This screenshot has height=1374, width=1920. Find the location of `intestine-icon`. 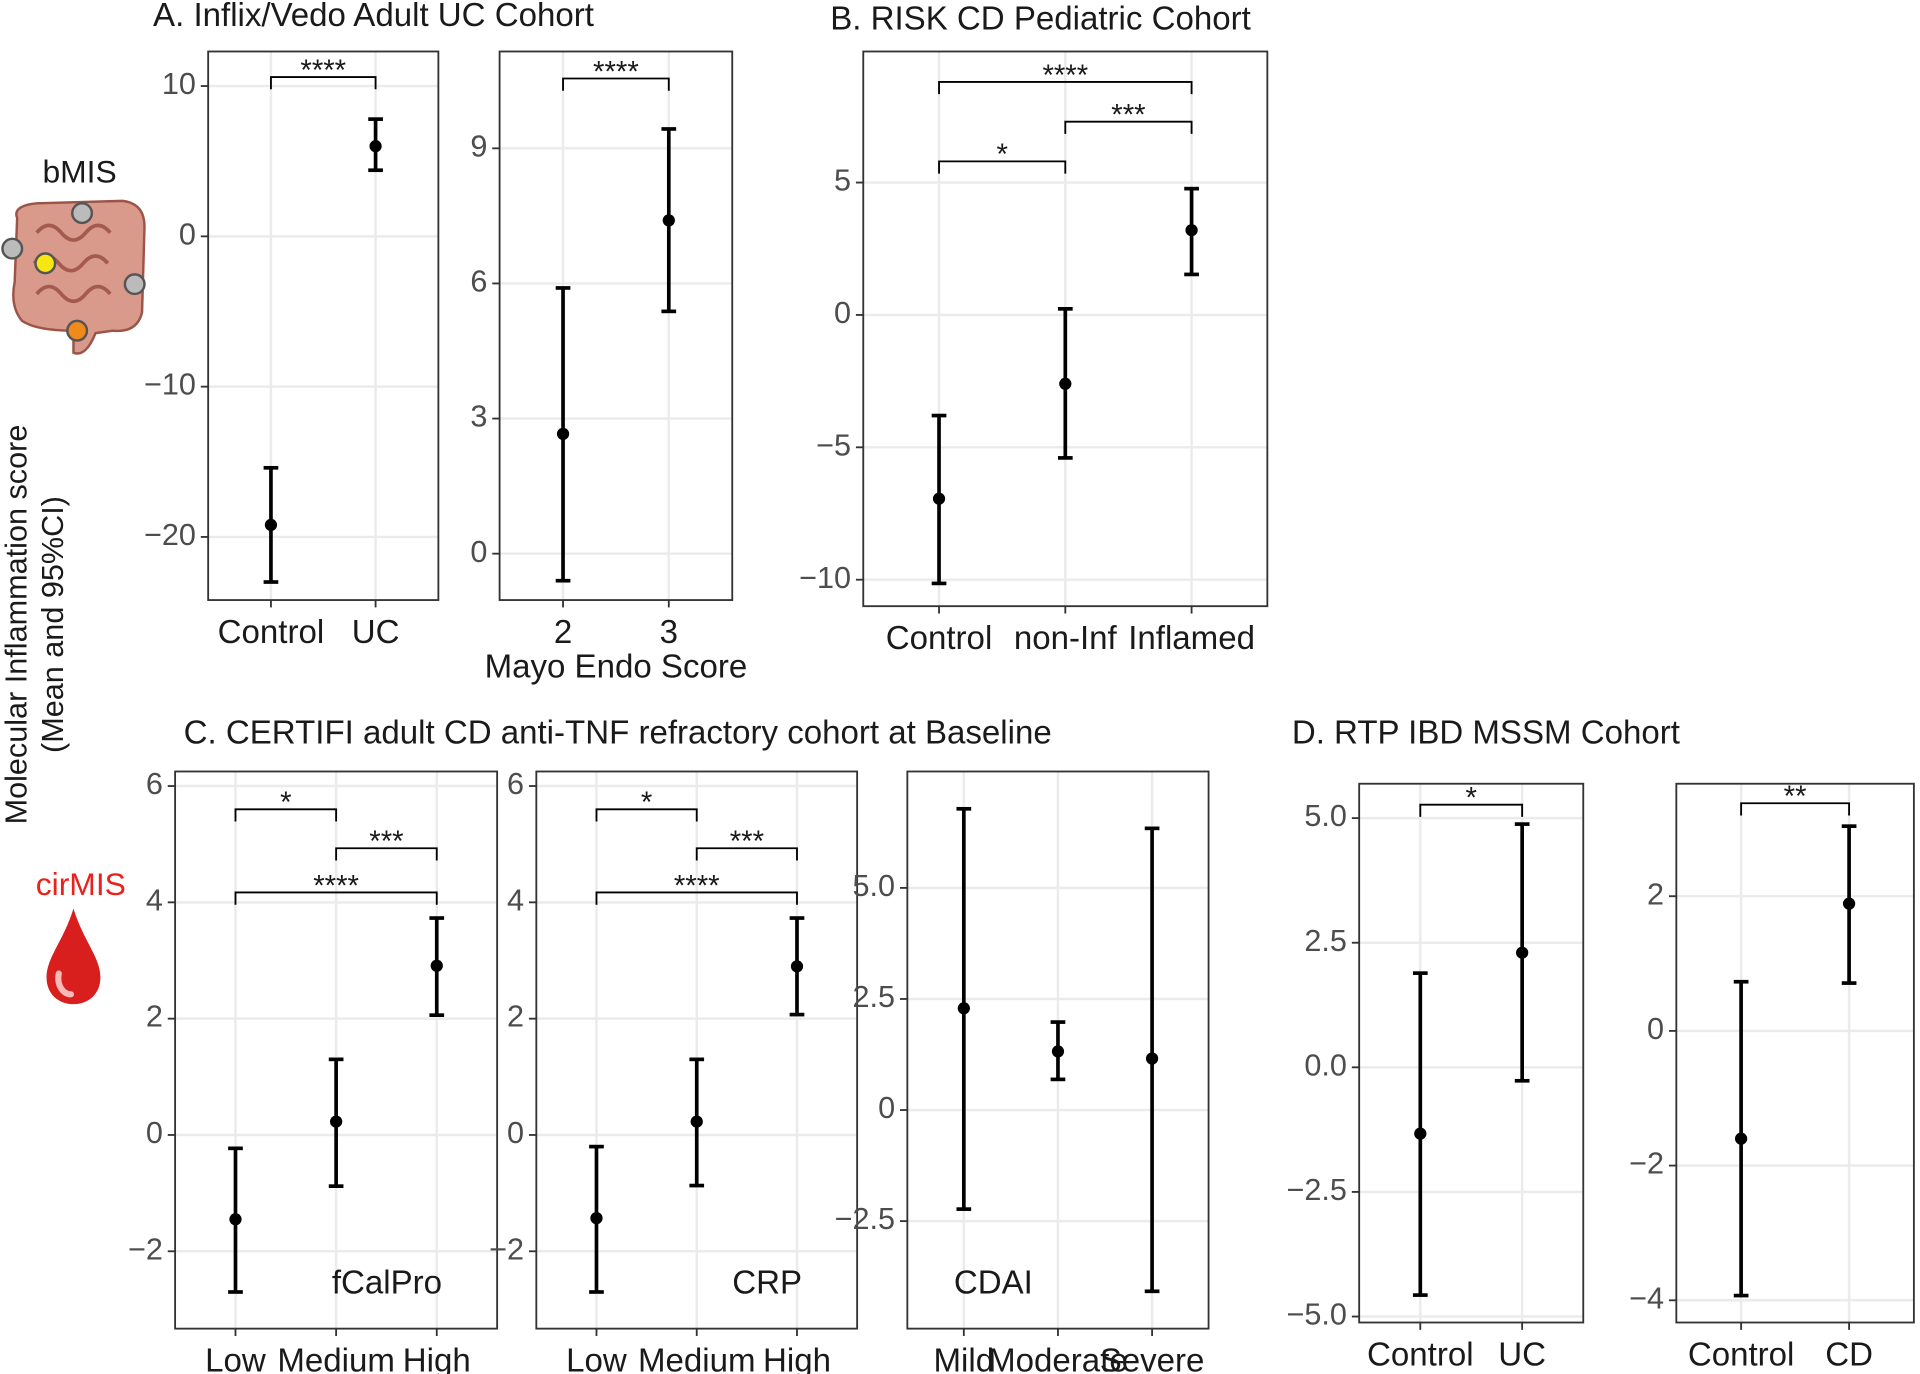

intestine-icon is located at coordinates (73, 277).